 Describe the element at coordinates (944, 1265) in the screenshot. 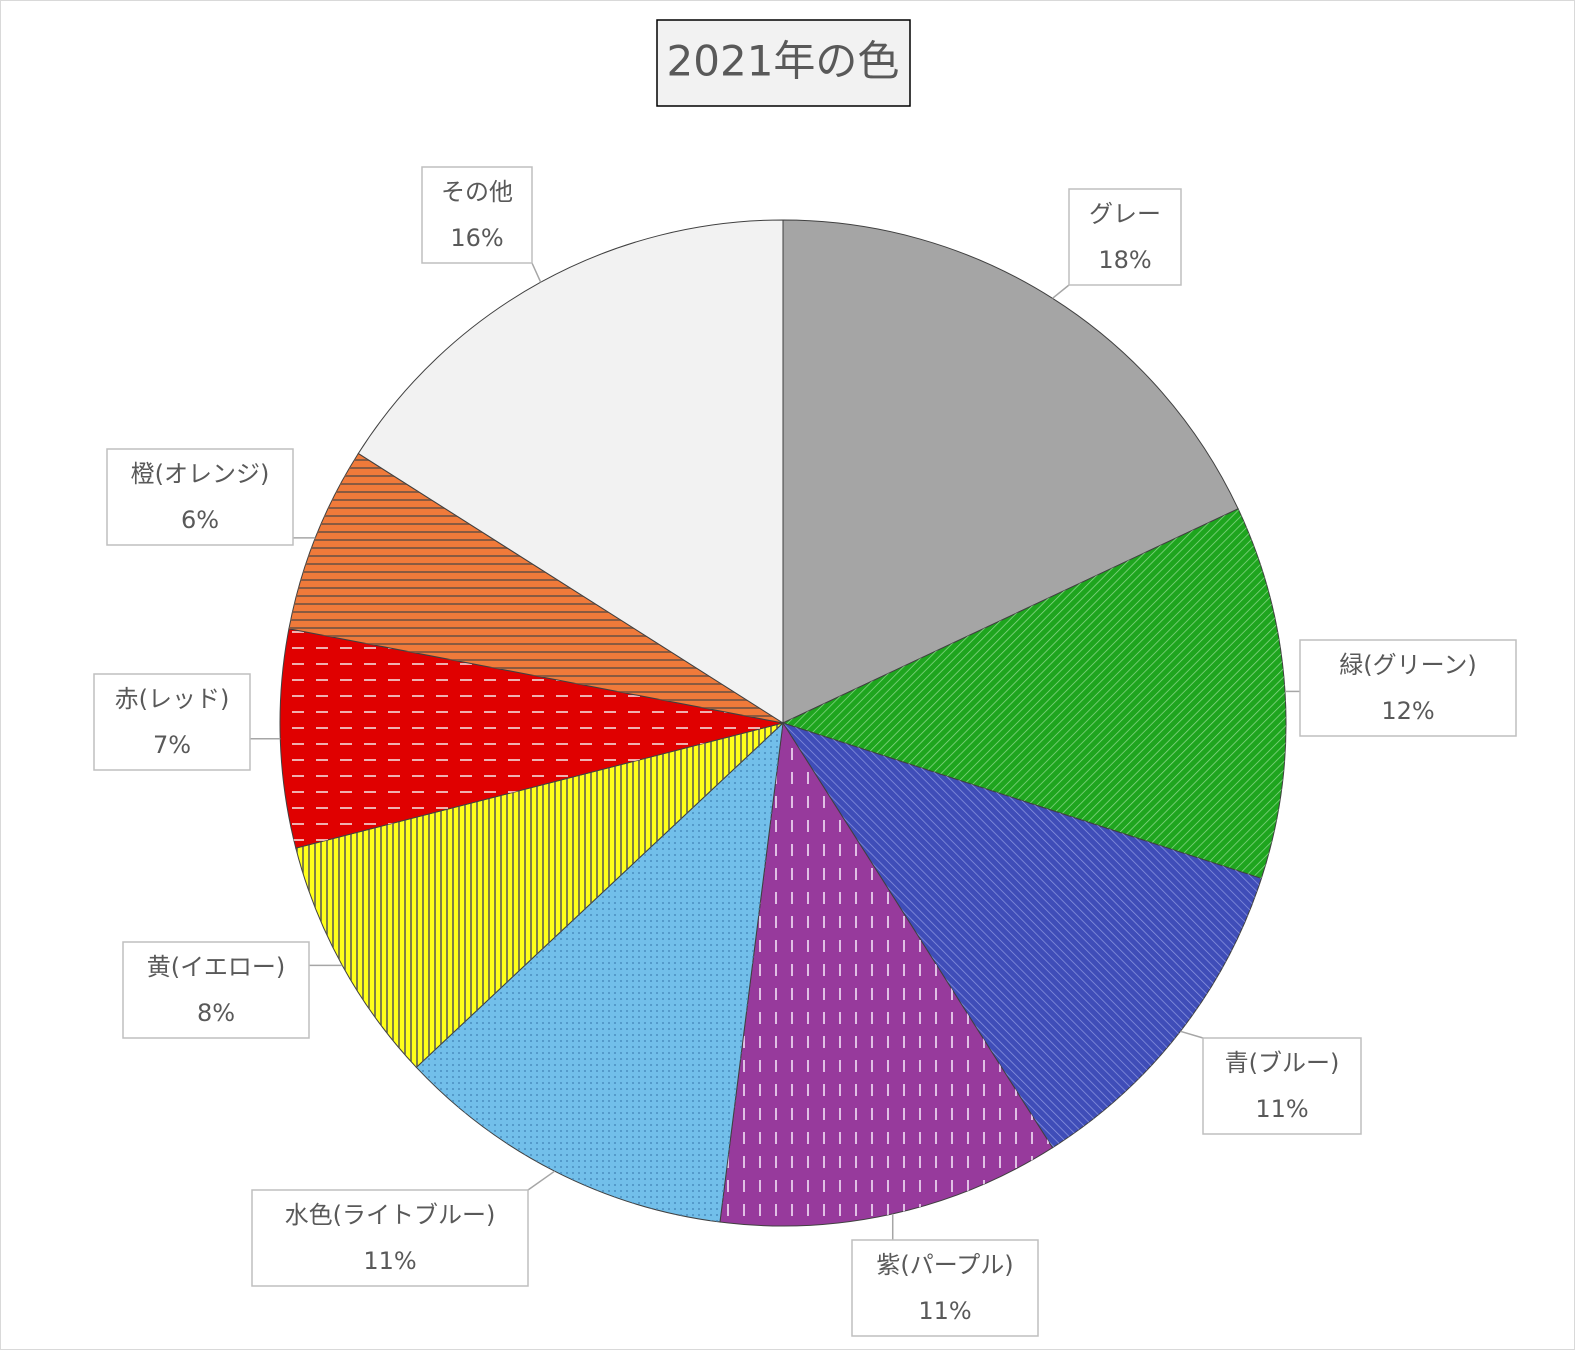

I see `category-label: 紫(パープル)` at that location.